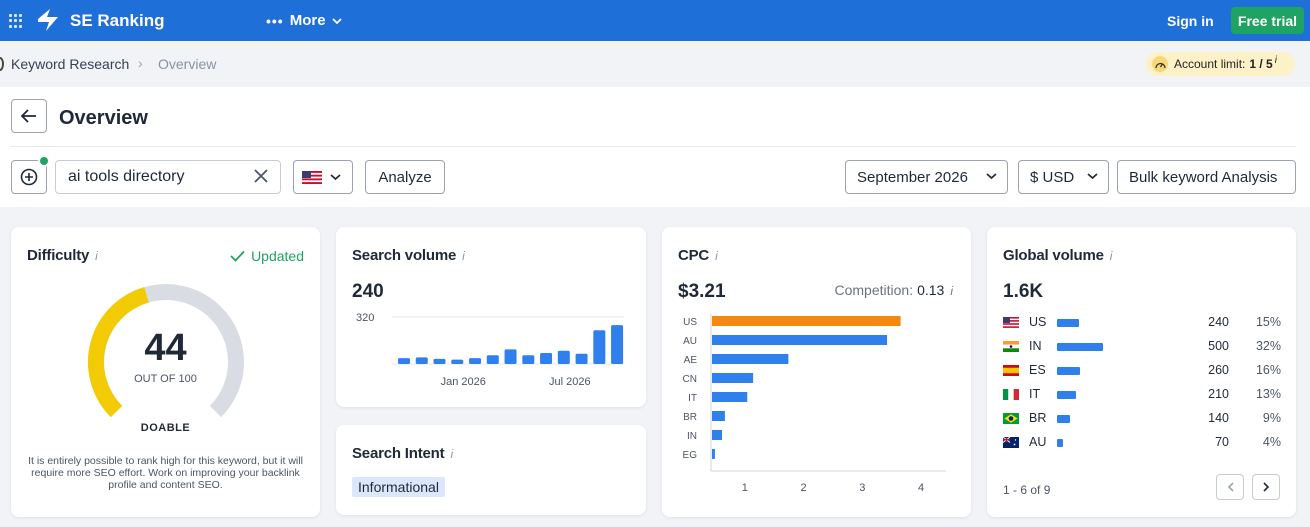  Describe the element at coordinates (1206, 177) in the screenshot. I see `bulk-keyword-analysis-button: Bulk keyword Analysis` at that location.